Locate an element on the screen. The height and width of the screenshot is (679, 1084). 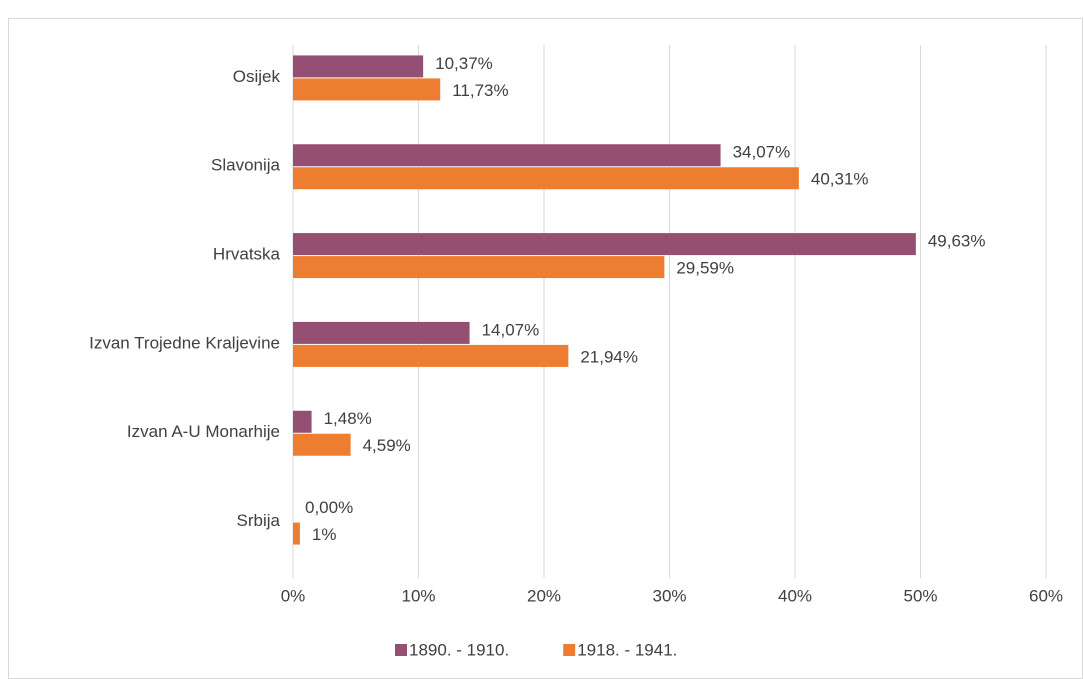
data-label: 49,63% is located at coordinates (957, 241).